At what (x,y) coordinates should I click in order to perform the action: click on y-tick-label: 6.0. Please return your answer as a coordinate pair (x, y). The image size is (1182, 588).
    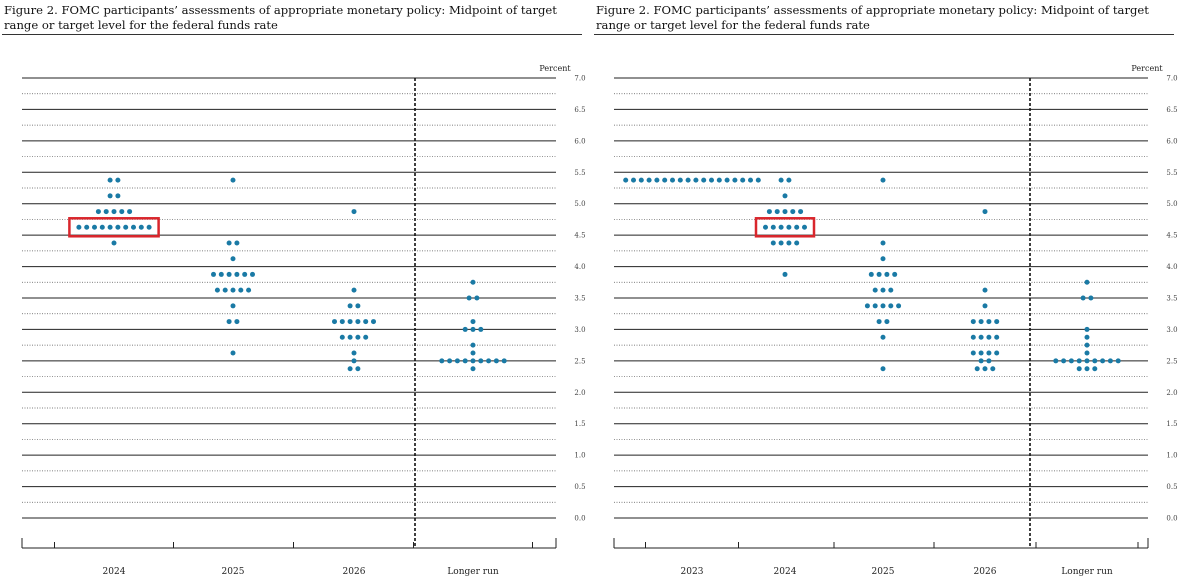
    Looking at the image, I should click on (1171, 141).